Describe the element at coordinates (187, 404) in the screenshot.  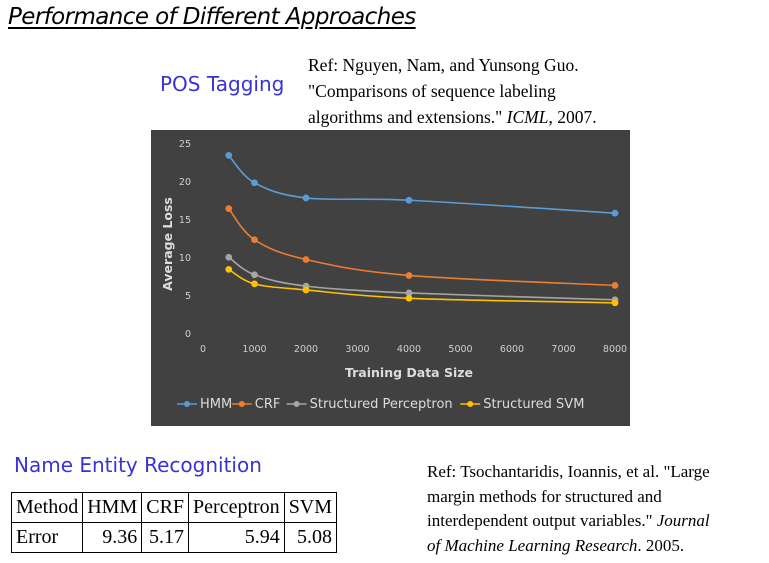
I see `legend-marker-hmm` at that location.